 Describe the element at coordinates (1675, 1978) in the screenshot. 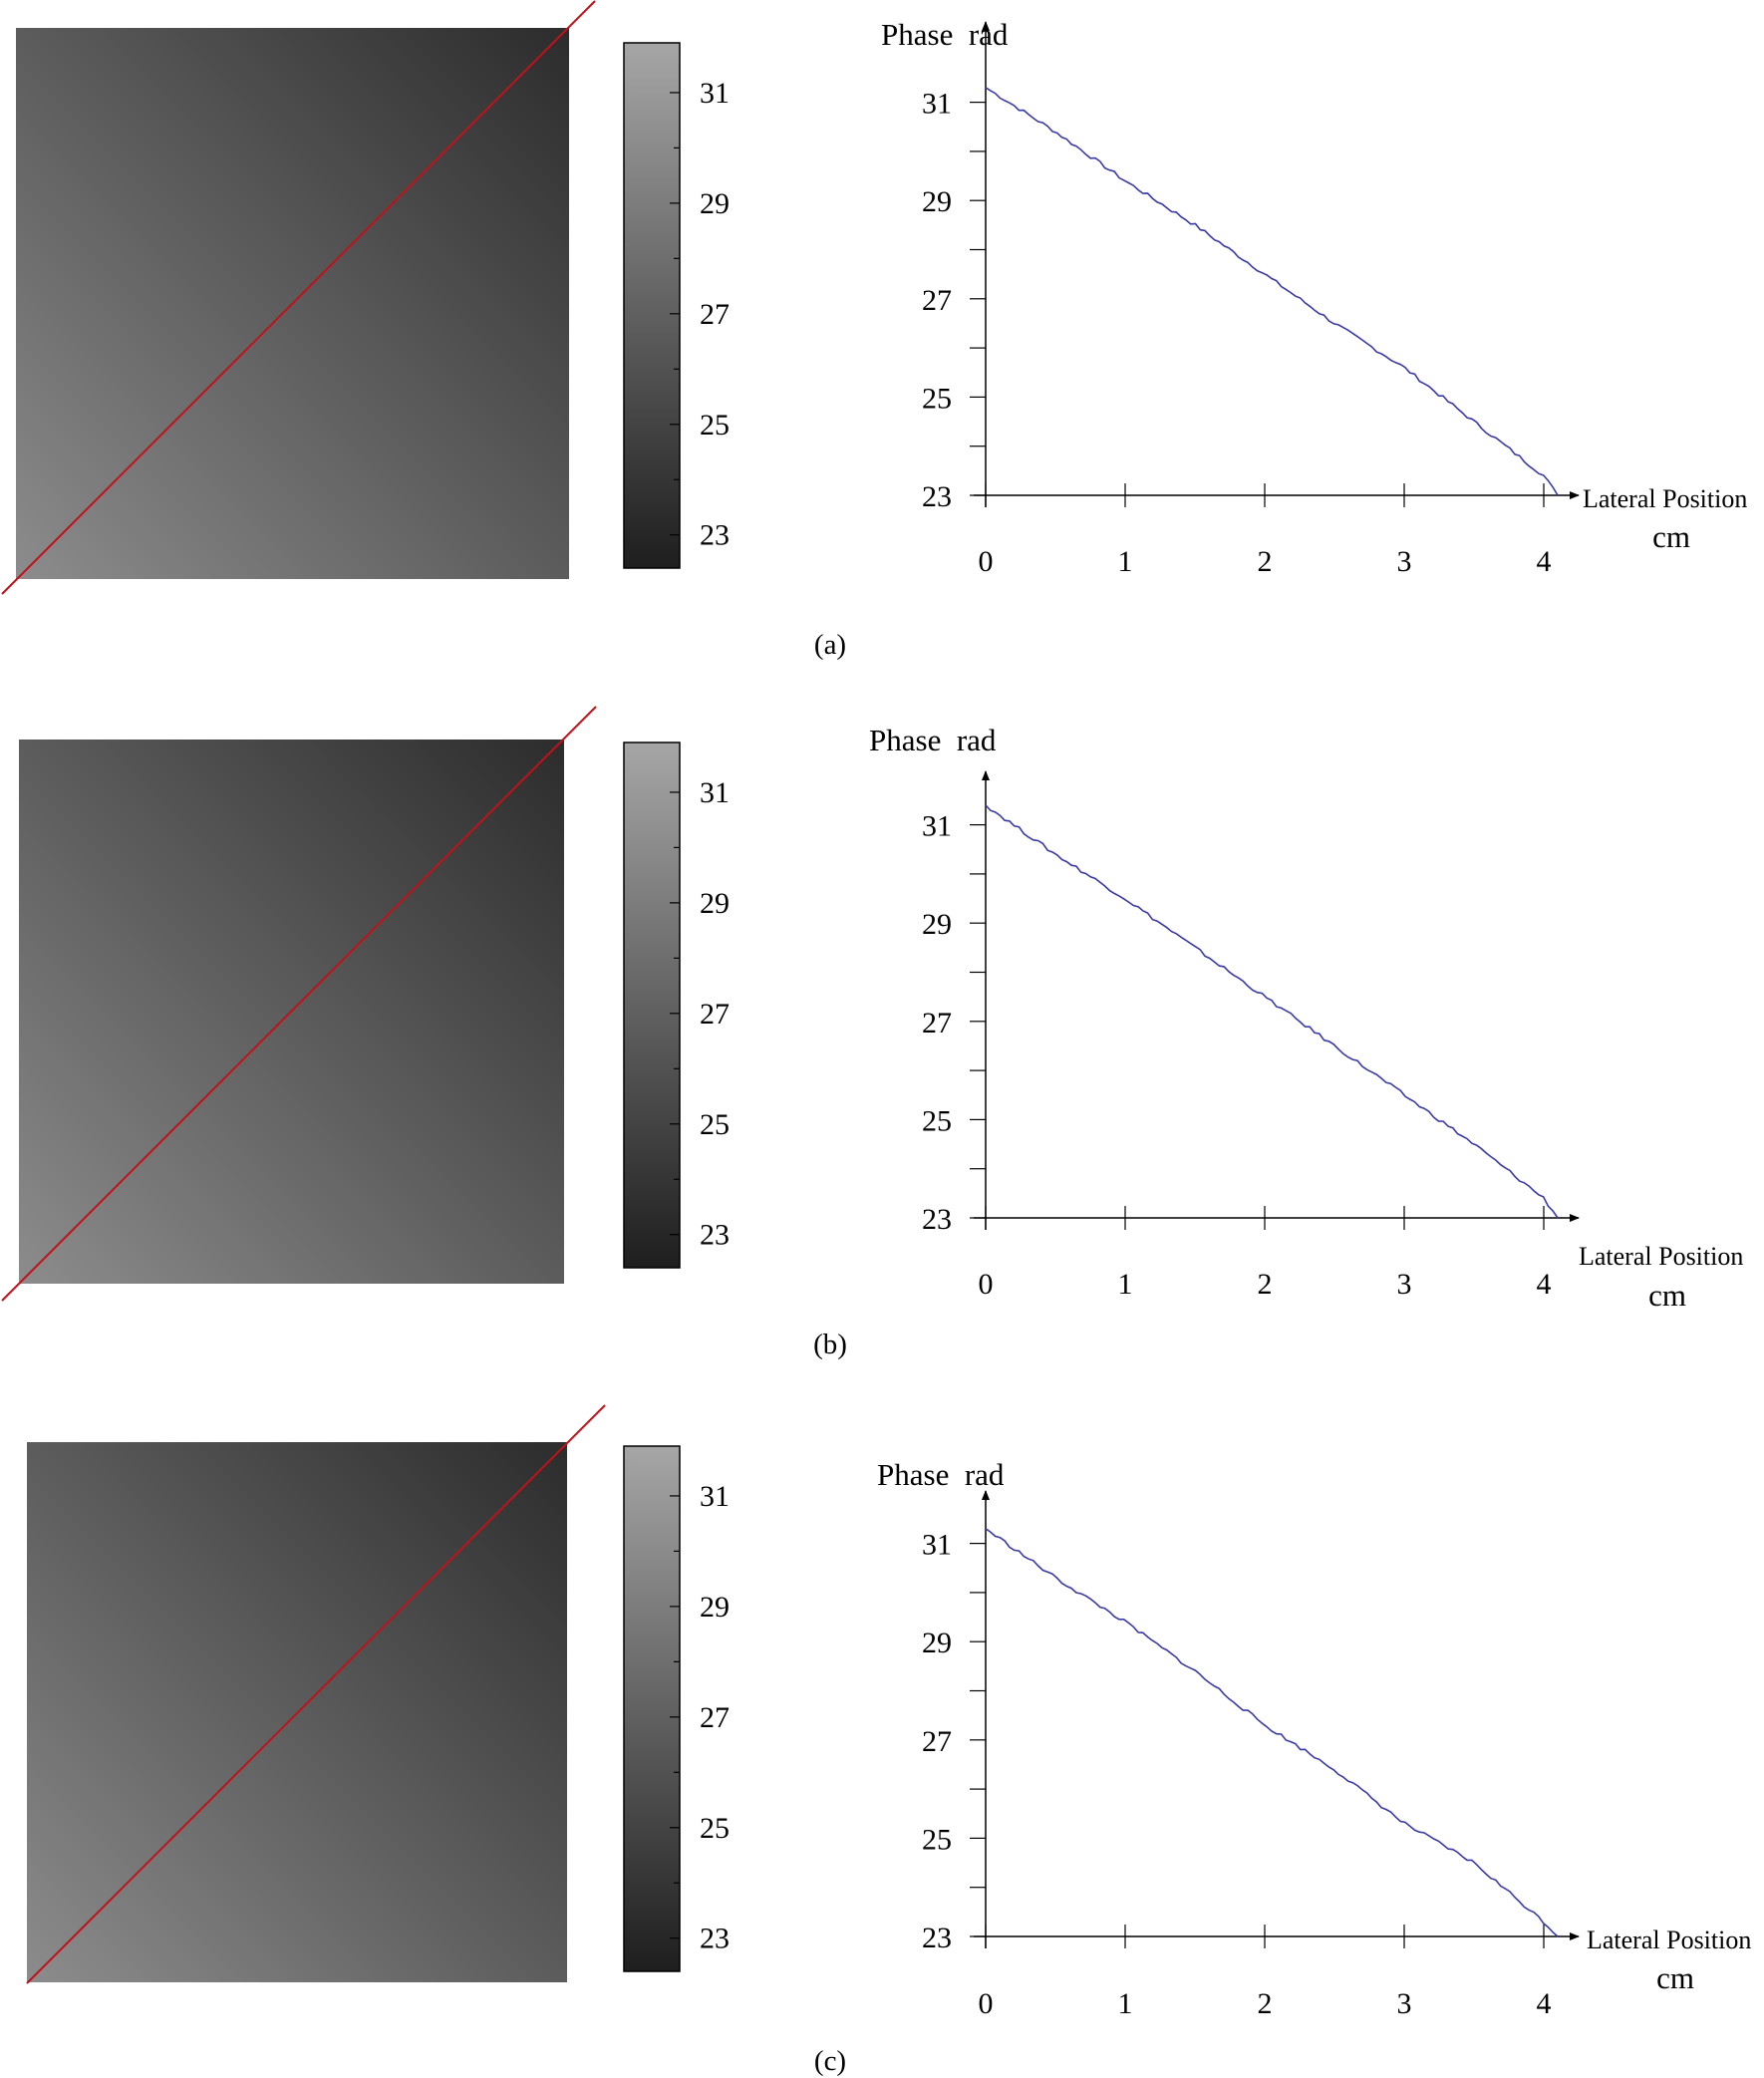

I see `x-axis-unit-c: cm` at that location.